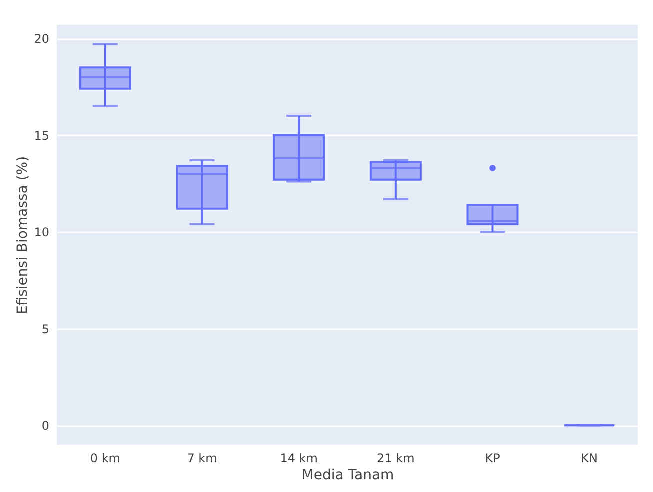 The width and height of the screenshot is (653, 492). What do you see at coordinates (589, 459) in the screenshot?
I see `x-tick-label: KN` at bounding box center [589, 459].